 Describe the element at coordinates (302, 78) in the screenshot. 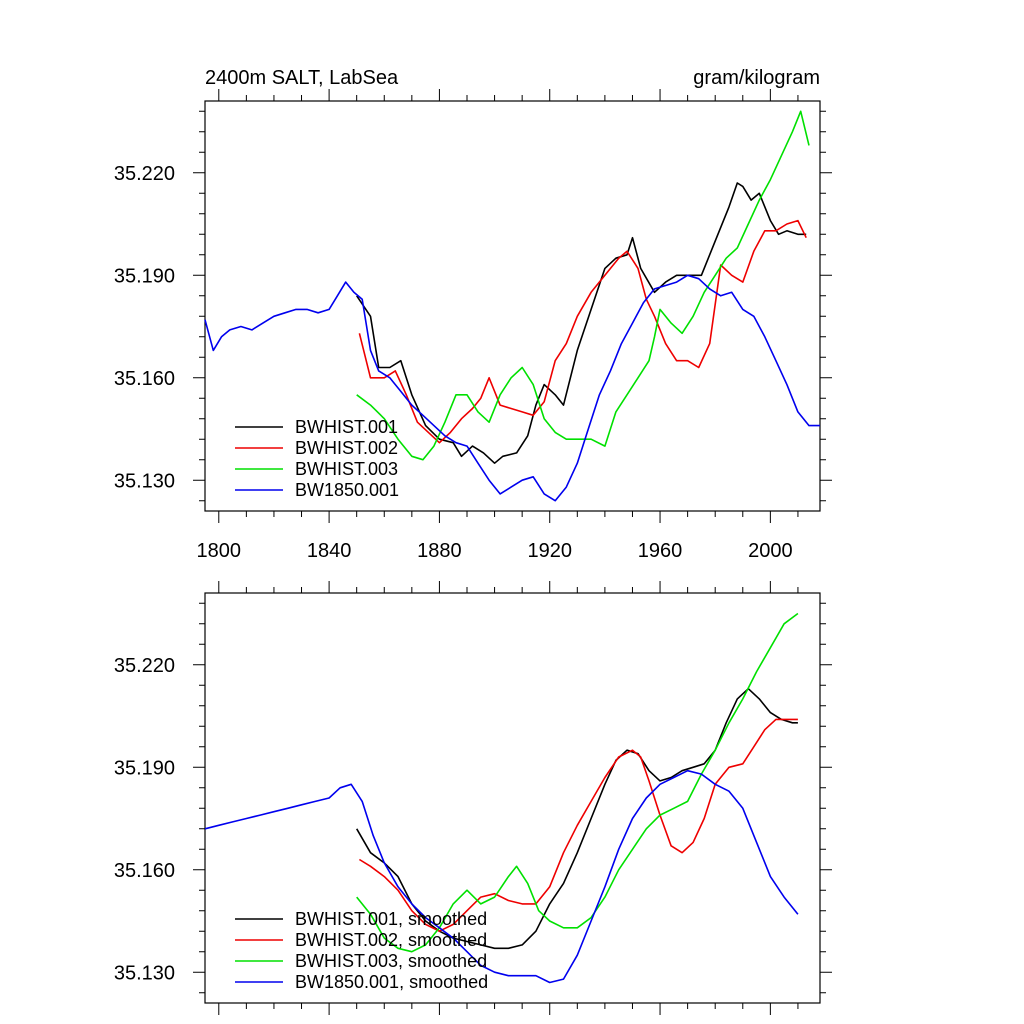

I see `chart-title: 2400m SALT, LabSea` at that location.